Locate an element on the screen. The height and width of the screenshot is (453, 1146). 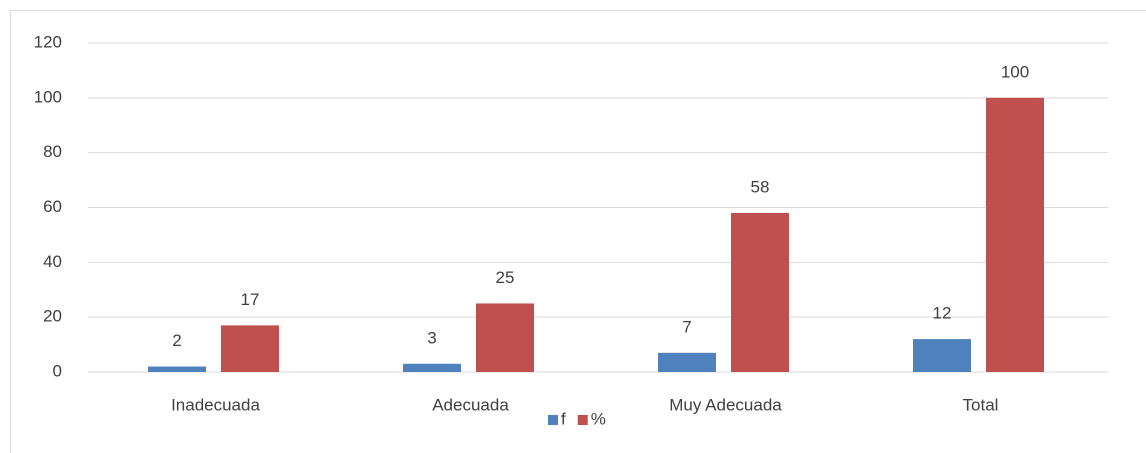
data-label: 2 is located at coordinates (176, 340).